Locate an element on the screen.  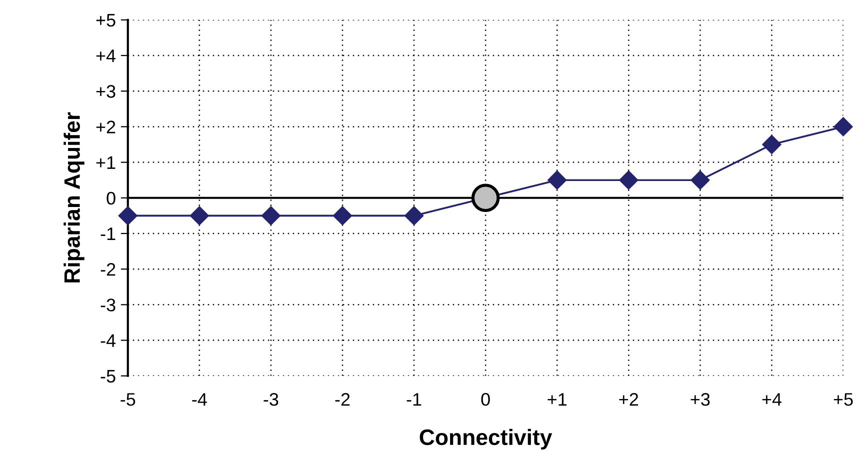
y-tick-label: -1 is located at coordinates (108, 234).